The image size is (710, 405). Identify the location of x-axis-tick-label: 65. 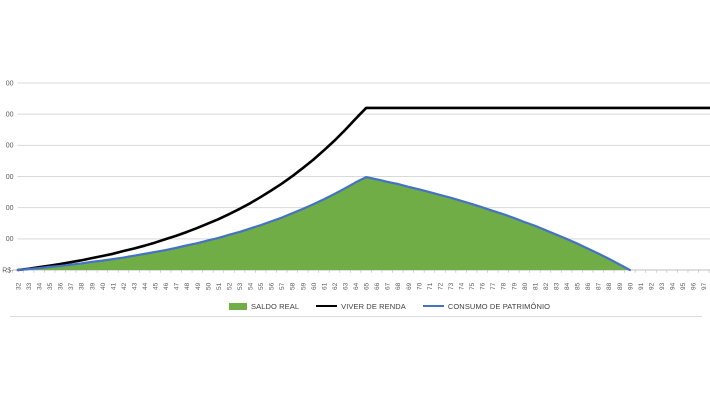
(367, 286).